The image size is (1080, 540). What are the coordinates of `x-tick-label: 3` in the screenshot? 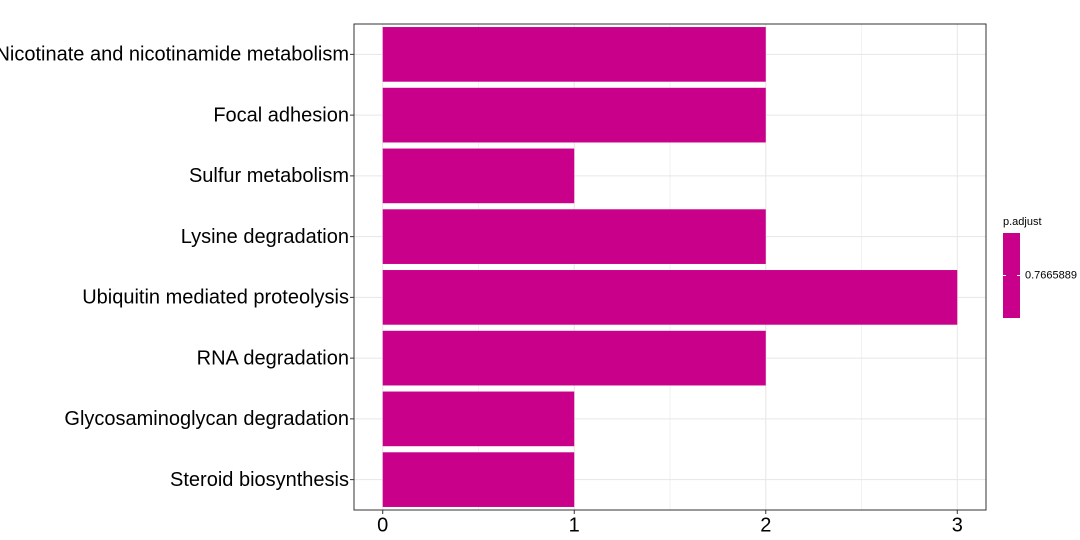 It's located at (957, 525).